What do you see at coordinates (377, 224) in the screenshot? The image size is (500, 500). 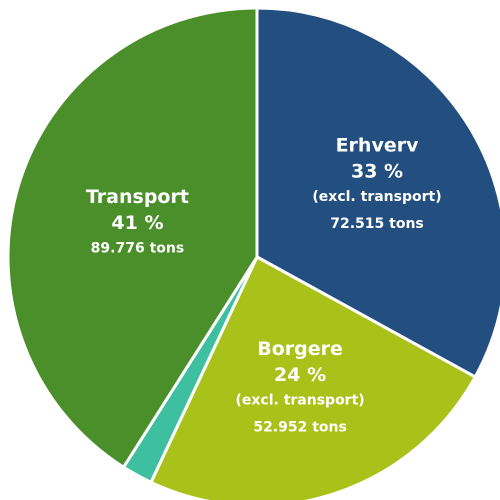 I see `slice-detail: 72.515 tons` at bounding box center [377, 224].